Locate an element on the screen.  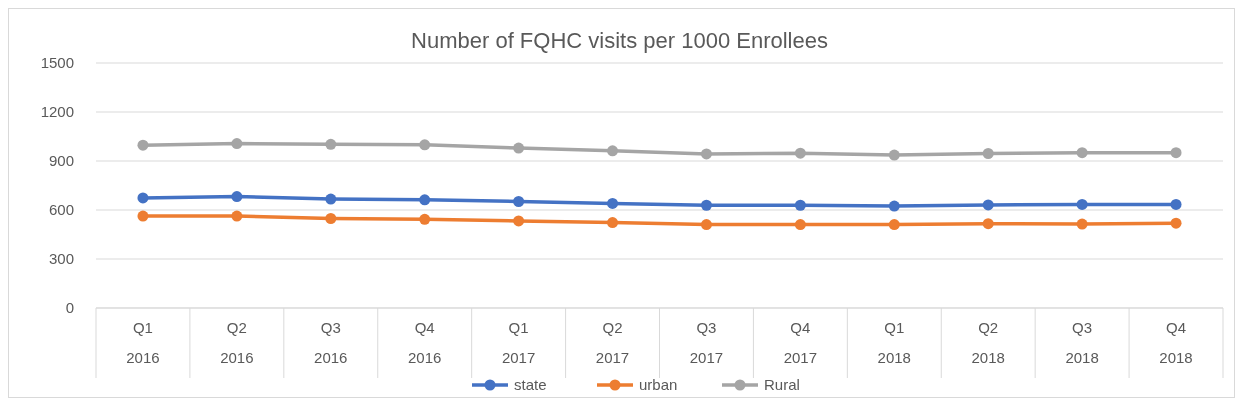
x-tick-label: Q3 2016 is located at coordinates (331, 342).